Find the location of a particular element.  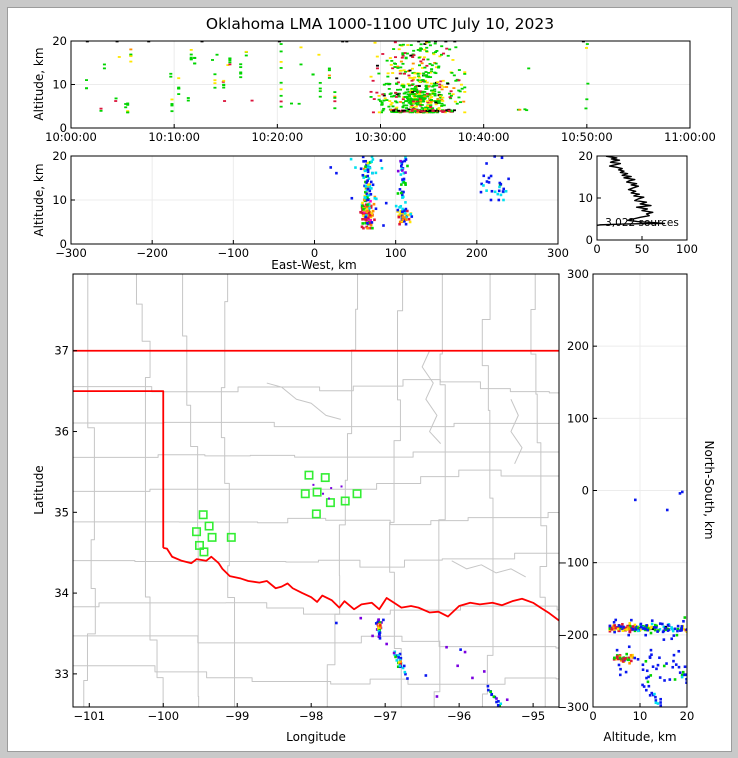

svg-text: 10:50:00 is located at coordinates (587, 137).